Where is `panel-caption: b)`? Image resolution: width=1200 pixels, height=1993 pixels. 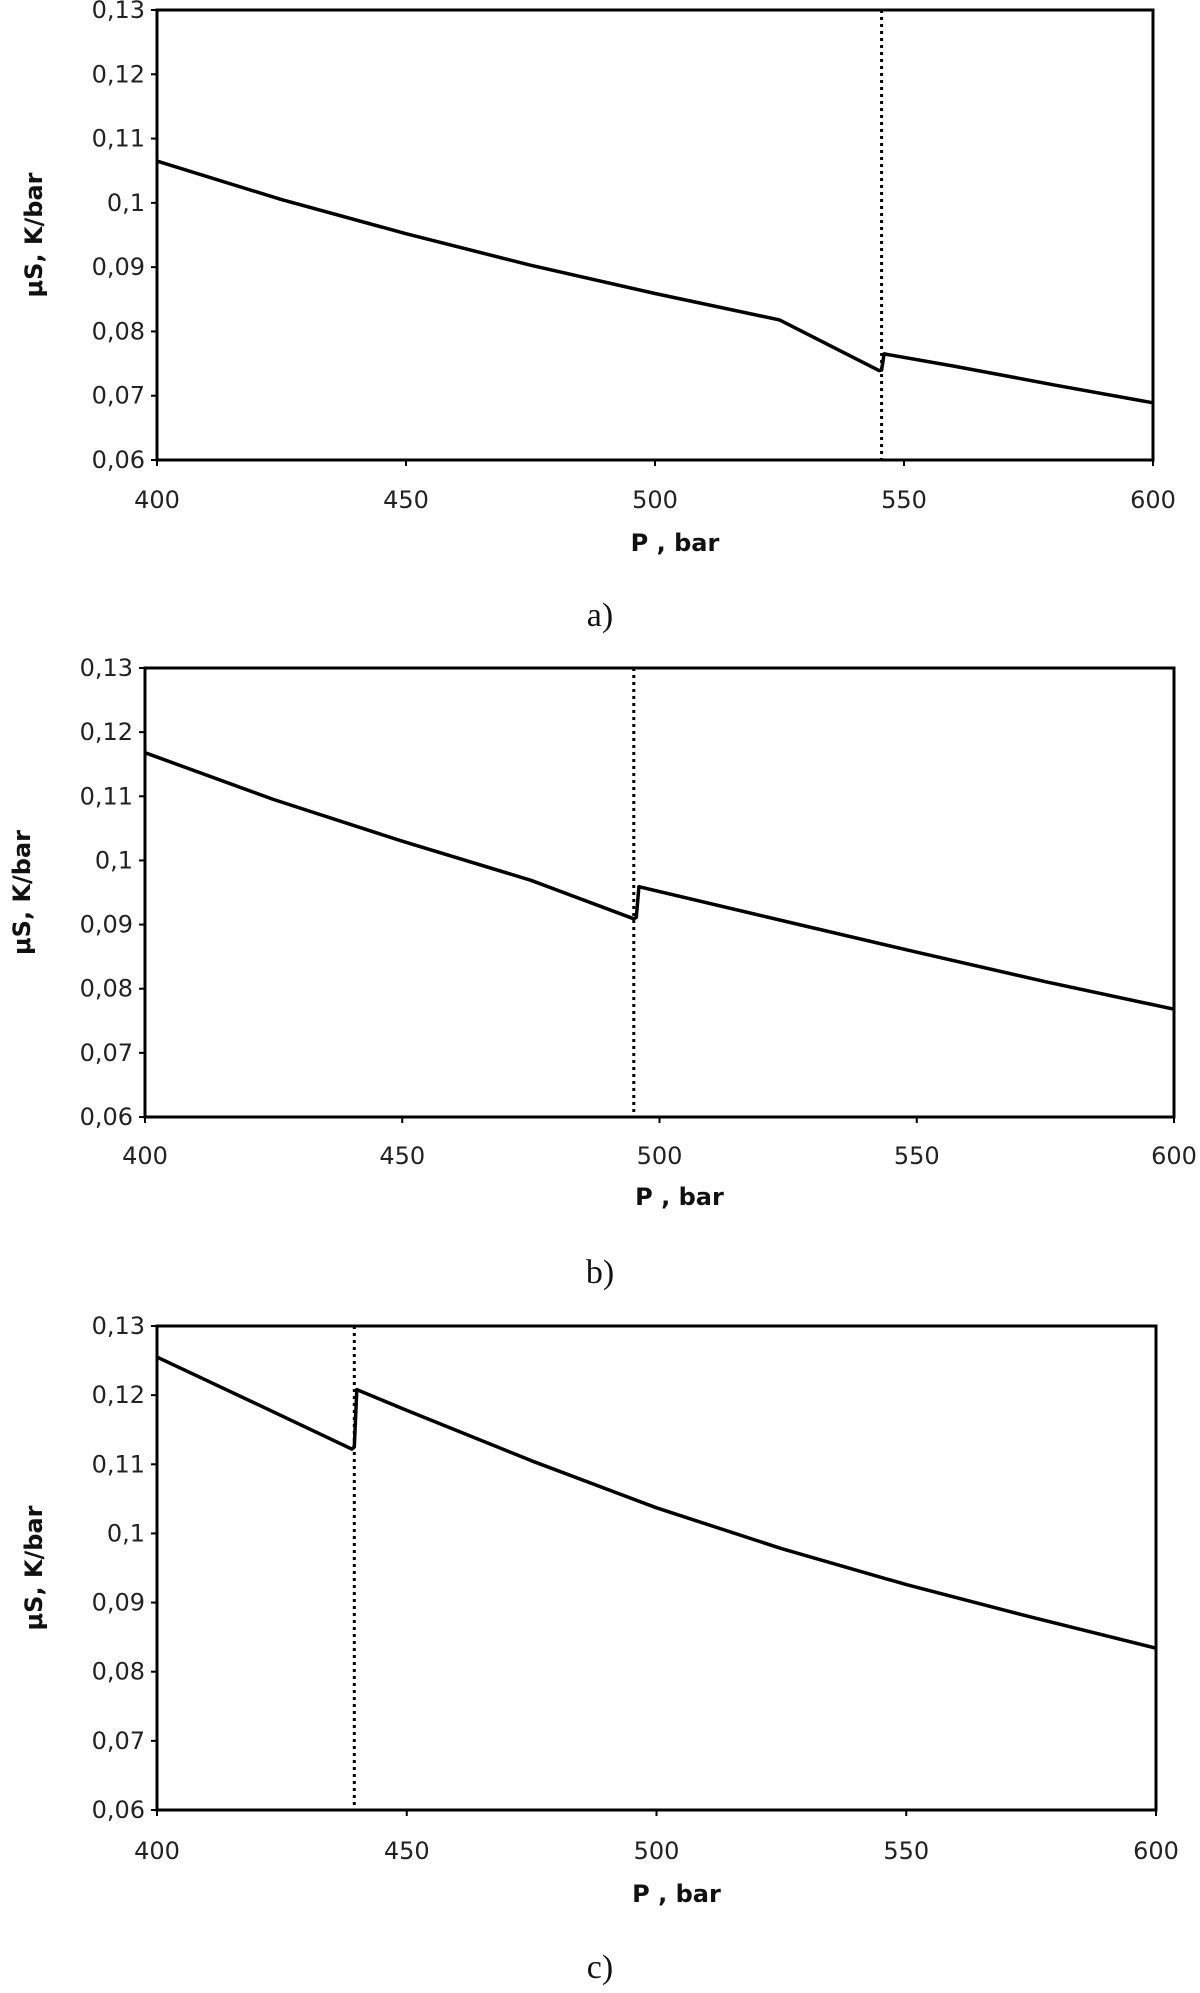
panel-caption: b) is located at coordinates (600, 1272).